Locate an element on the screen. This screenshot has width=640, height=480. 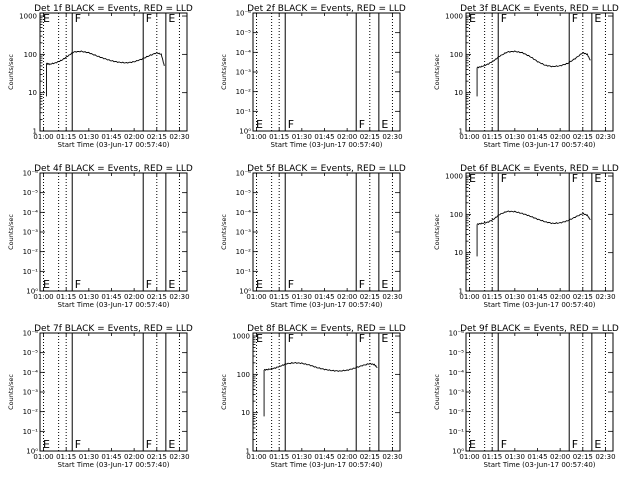
panel-title: Det 2f BLACK = Events, RED = LLD is located at coordinates (326, 9).